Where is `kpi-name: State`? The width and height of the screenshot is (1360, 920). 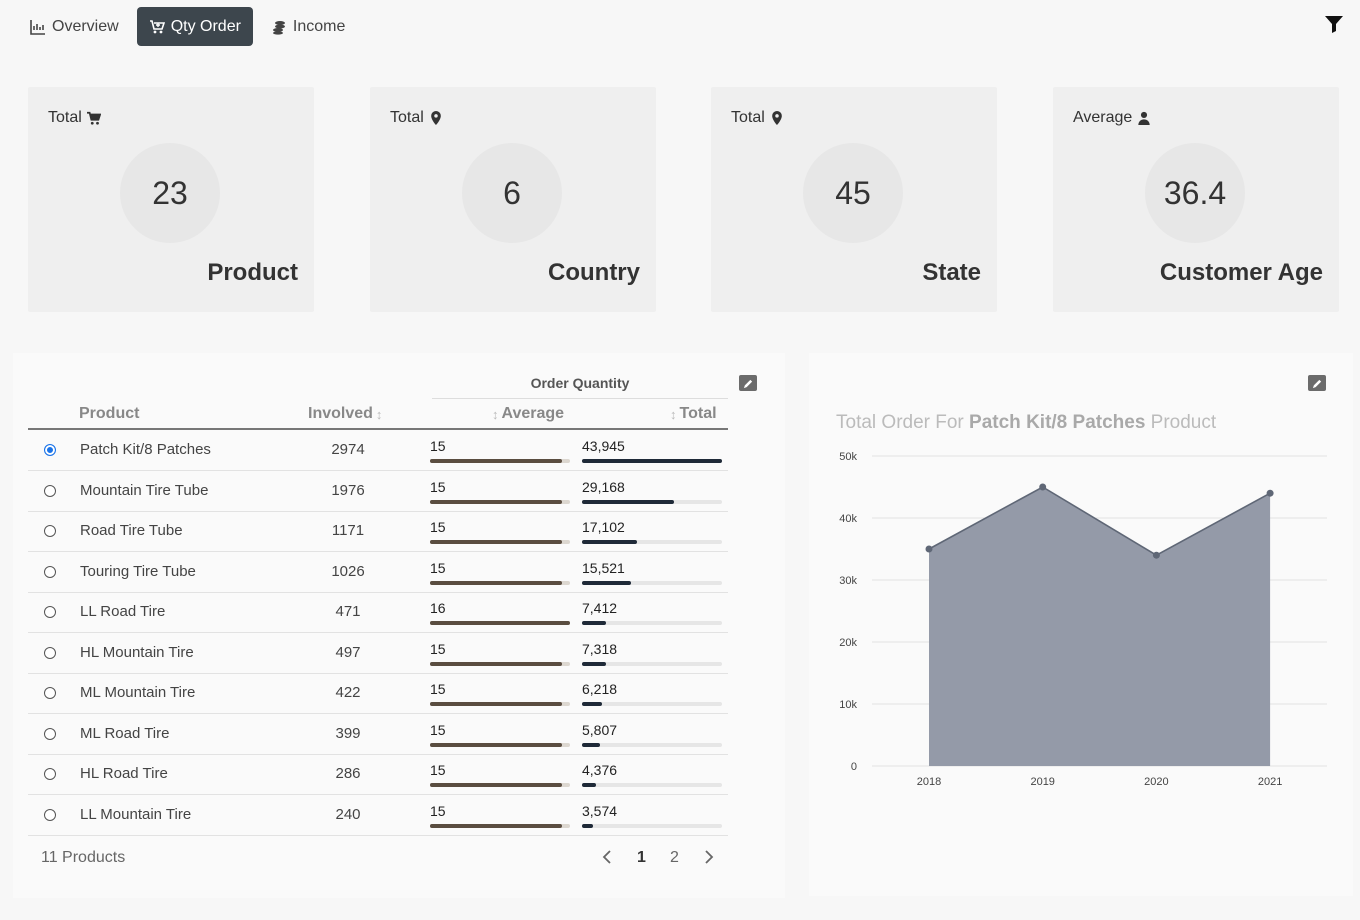
kpi-name: State is located at coordinates (951, 272).